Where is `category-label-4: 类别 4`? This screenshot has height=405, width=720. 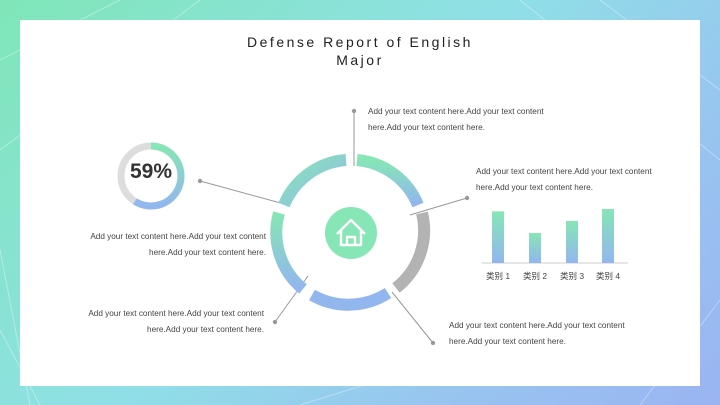
category-label-4: 类别 4 is located at coordinates (608, 276).